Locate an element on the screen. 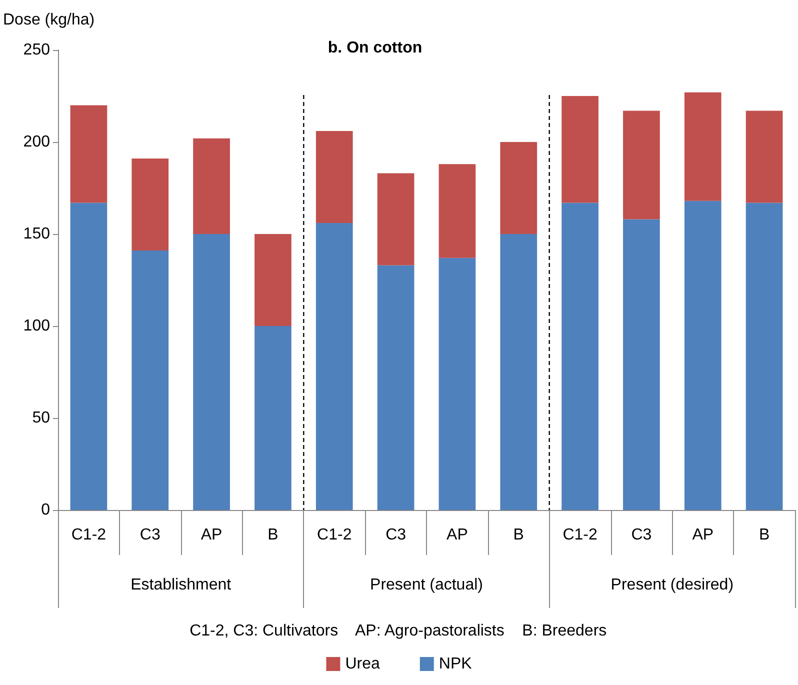 The width and height of the screenshot is (798, 685). chart-title: b. On cotton is located at coordinates (375, 48).